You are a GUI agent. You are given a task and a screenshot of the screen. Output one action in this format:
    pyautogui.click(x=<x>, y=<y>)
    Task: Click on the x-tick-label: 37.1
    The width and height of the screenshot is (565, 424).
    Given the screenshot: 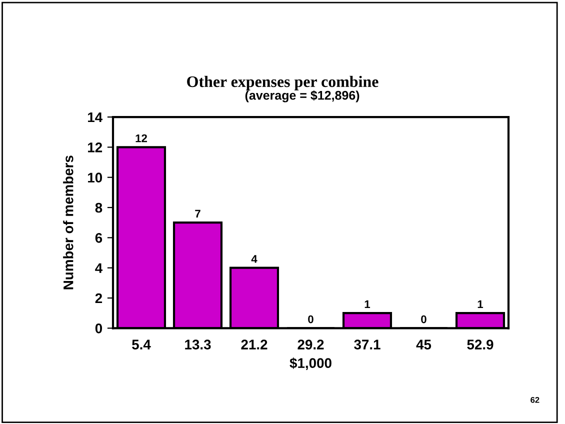 What is the action you would take?
    pyautogui.click(x=367, y=345)
    